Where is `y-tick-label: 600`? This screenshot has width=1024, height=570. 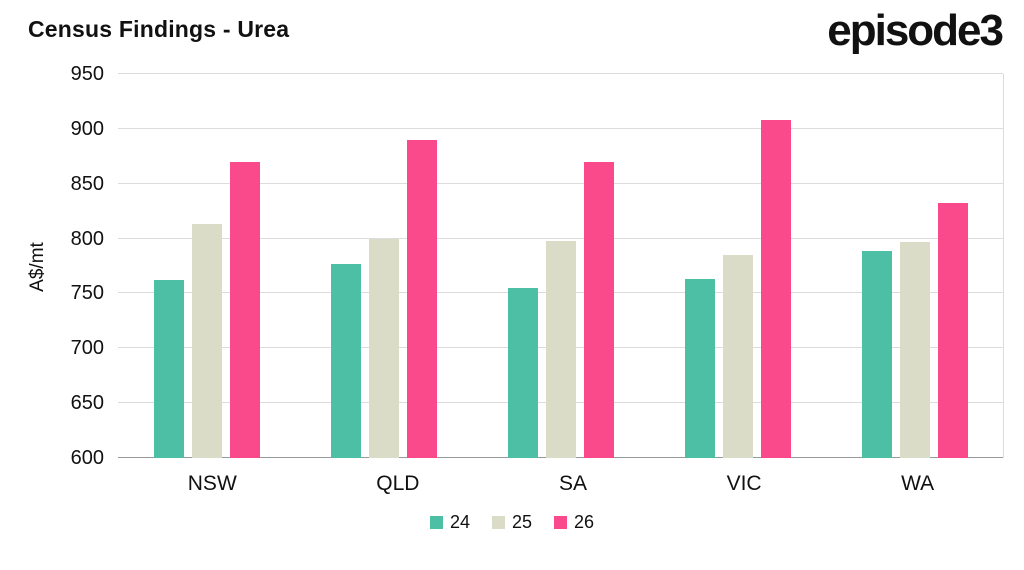
y-tick-label: 600 is located at coordinates (87, 458).